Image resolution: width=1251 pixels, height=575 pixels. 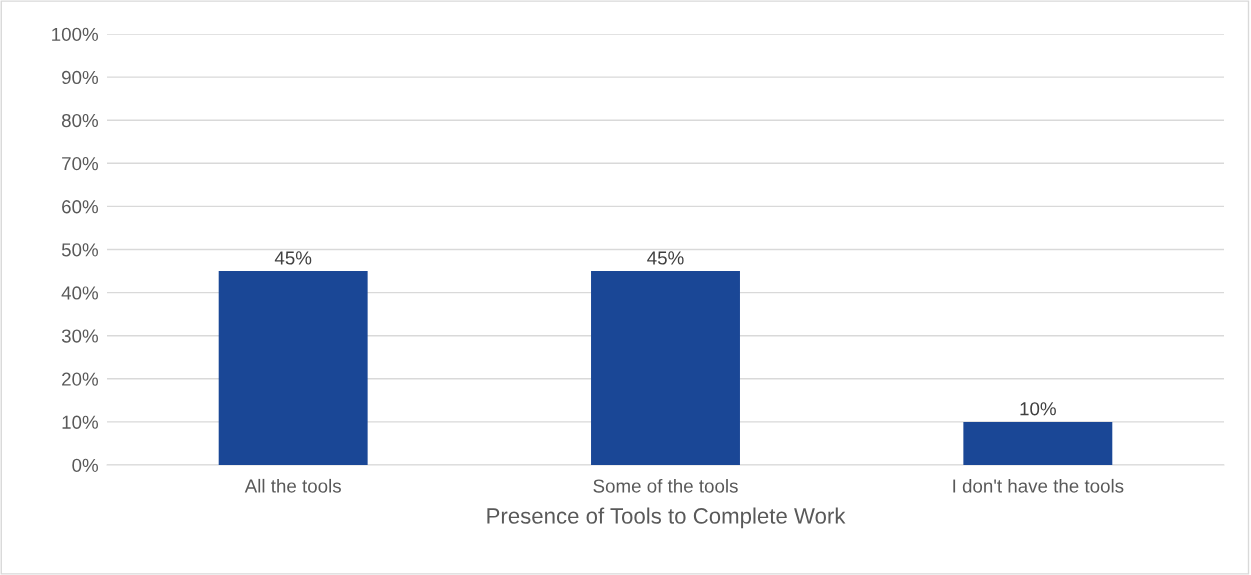 What do you see at coordinates (79, 293) in the screenshot?
I see `y-tick-label: 40%` at bounding box center [79, 293].